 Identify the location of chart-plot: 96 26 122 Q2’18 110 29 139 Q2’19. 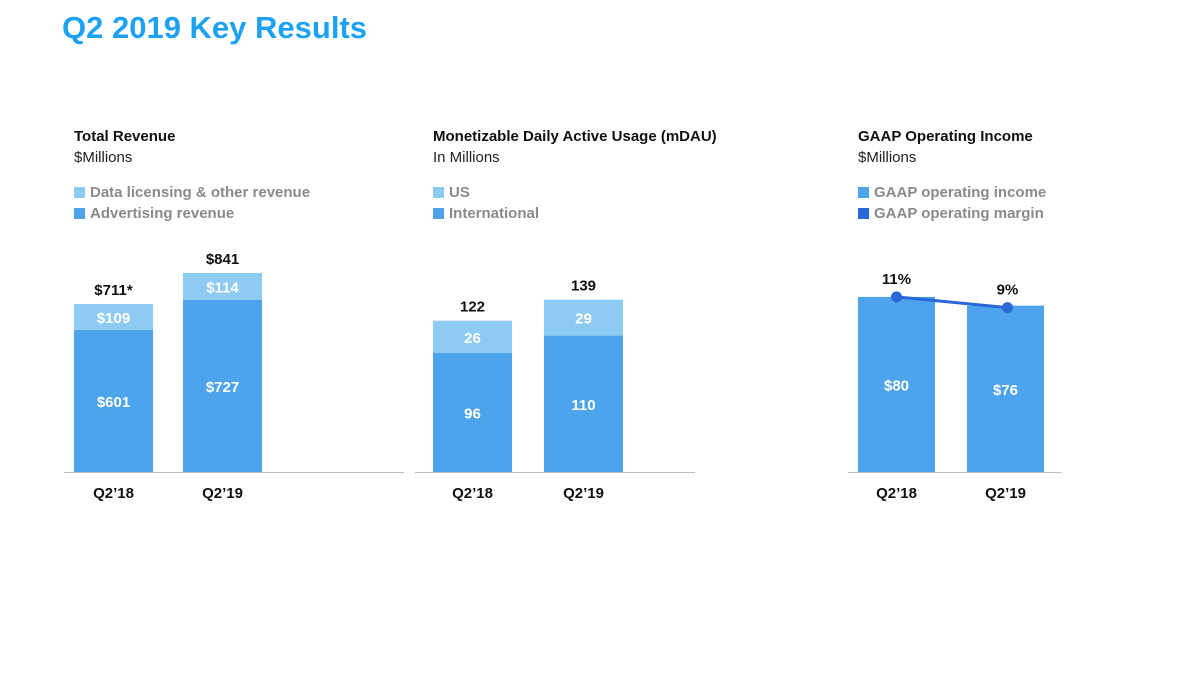
(555, 390).